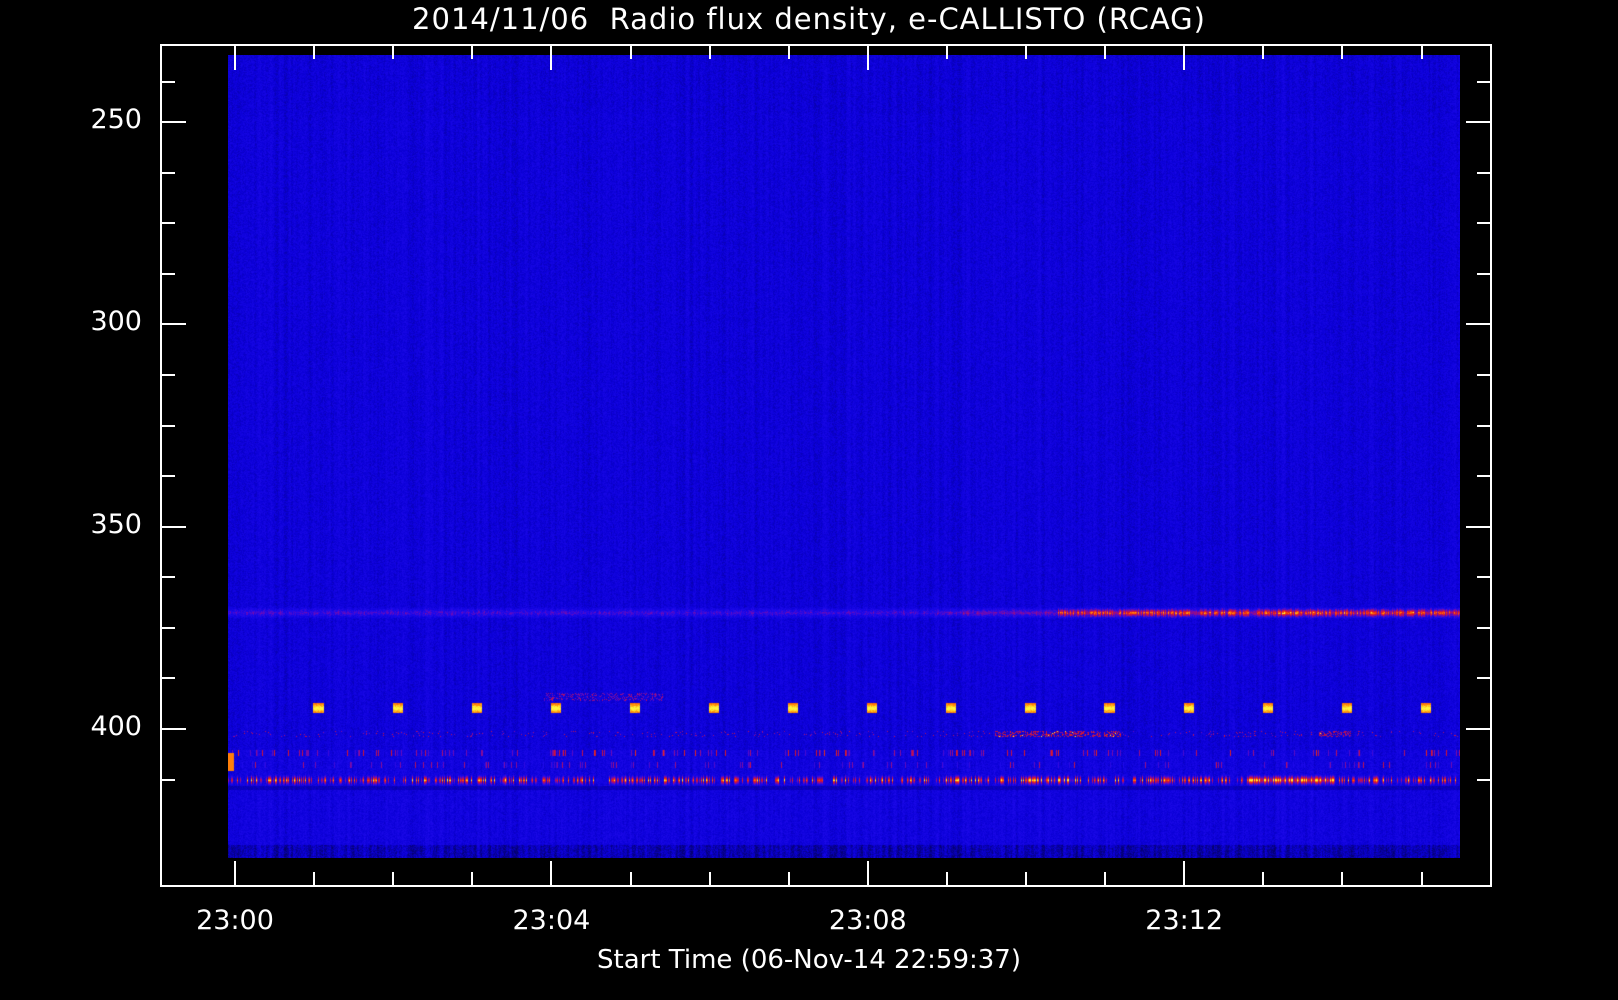 Image resolution: width=1618 pixels, height=1000 pixels. I want to click on y-tick-label: 300, so click(116, 322).